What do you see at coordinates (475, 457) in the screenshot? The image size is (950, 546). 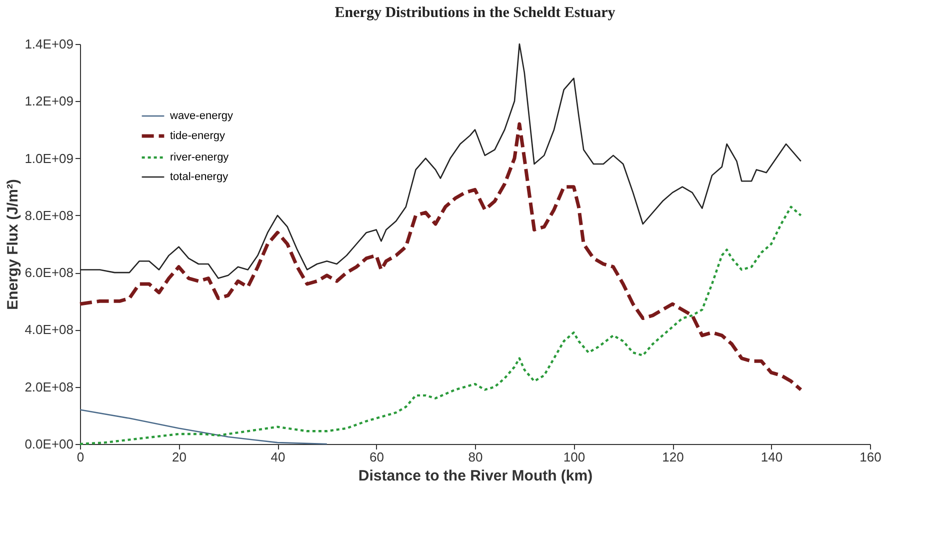 I see `x-tick-label: 80` at bounding box center [475, 457].